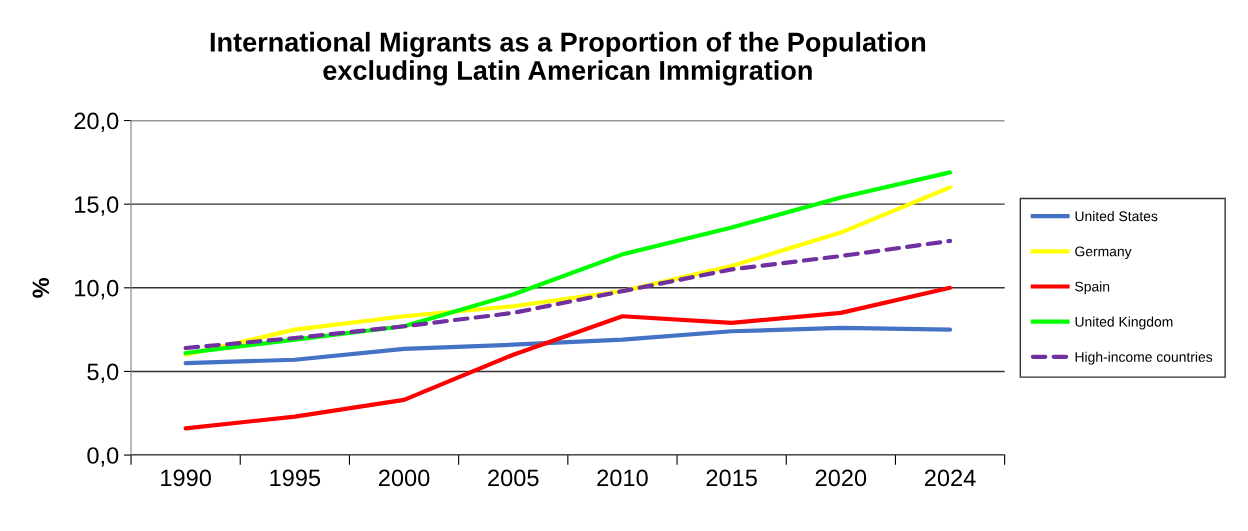 The image size is (1248, 531). What do you see at coordinates (1144, 358) in the screenshot?
I see `legend-label: High-income countries` at bounding box center [1144, 358].